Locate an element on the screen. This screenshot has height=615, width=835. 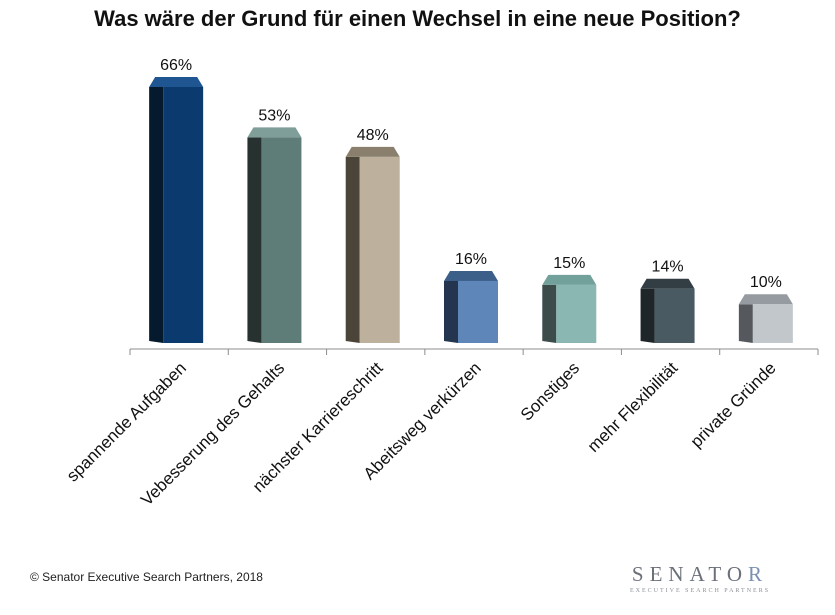
logo-accent-letter: R is located at coordinates (758, 574).